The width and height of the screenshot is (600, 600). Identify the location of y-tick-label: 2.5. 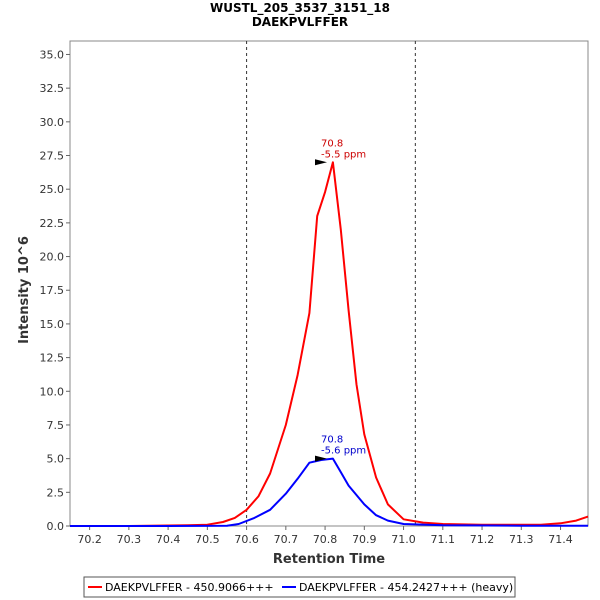
(56, 492).